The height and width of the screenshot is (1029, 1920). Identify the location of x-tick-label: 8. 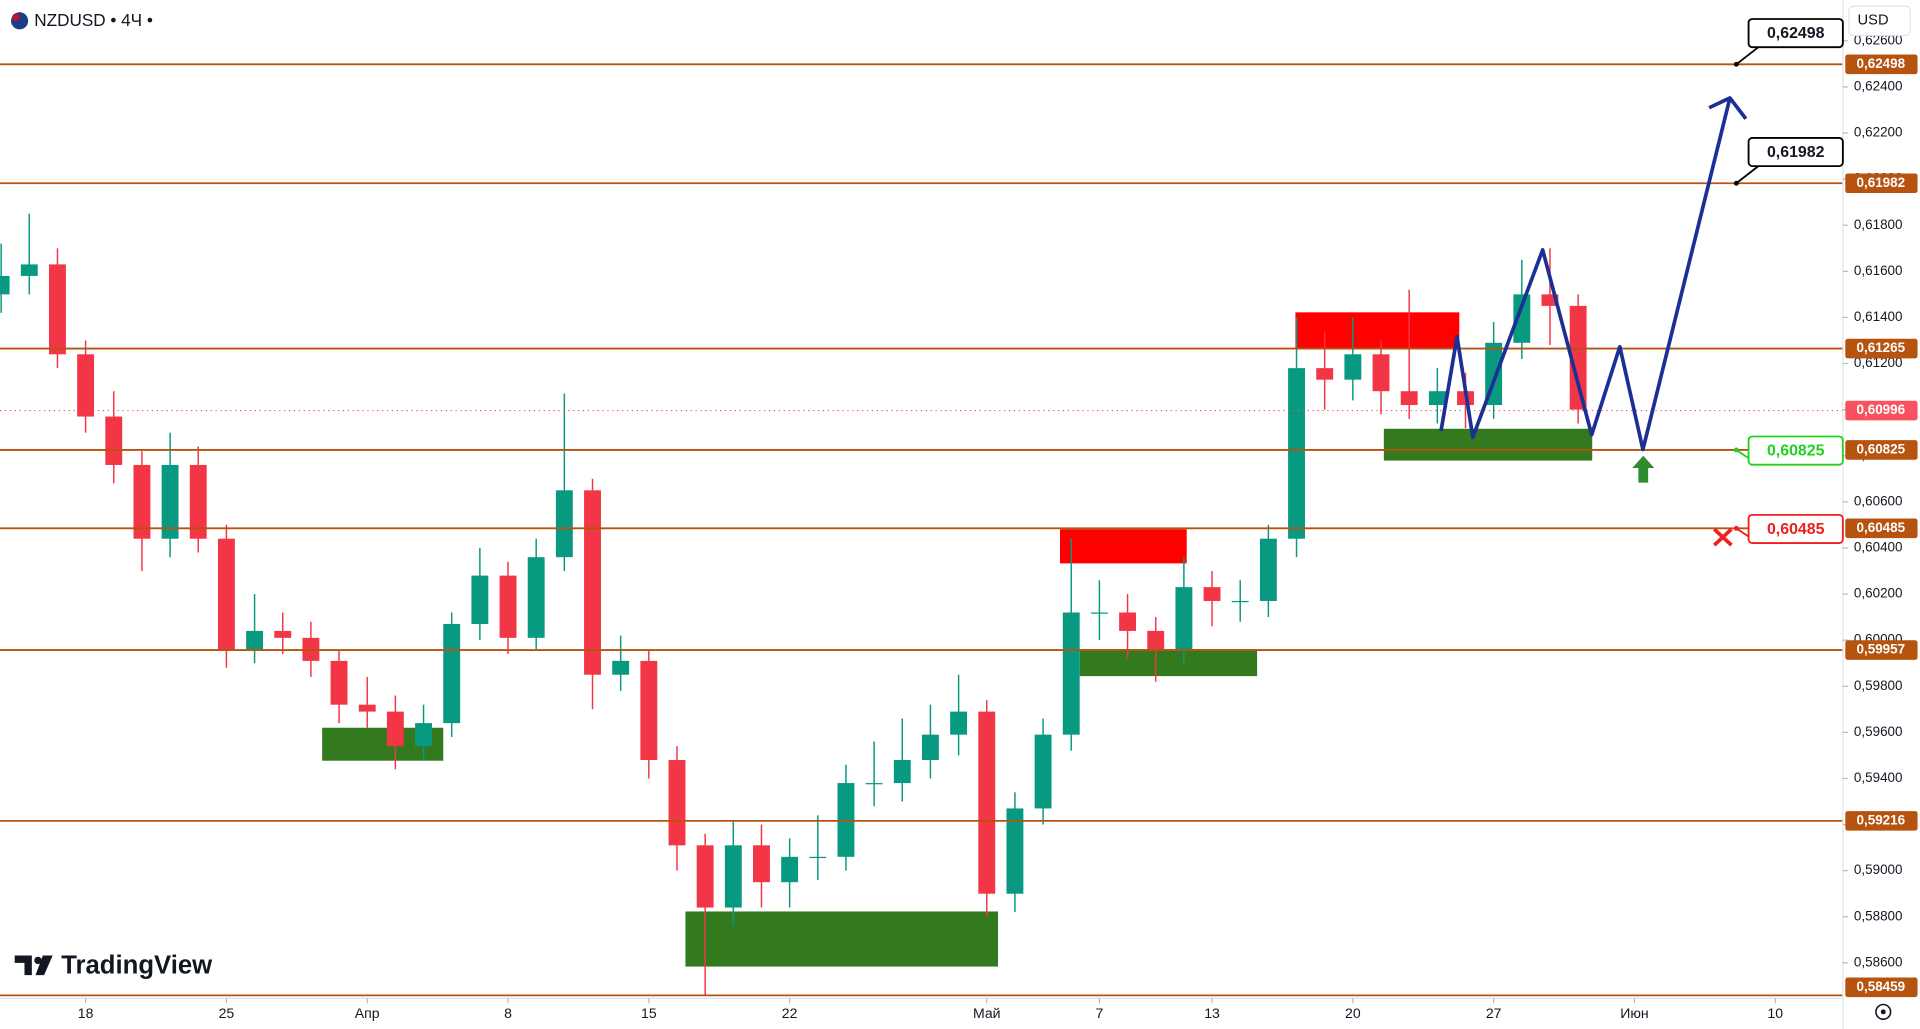
(508, 1013).